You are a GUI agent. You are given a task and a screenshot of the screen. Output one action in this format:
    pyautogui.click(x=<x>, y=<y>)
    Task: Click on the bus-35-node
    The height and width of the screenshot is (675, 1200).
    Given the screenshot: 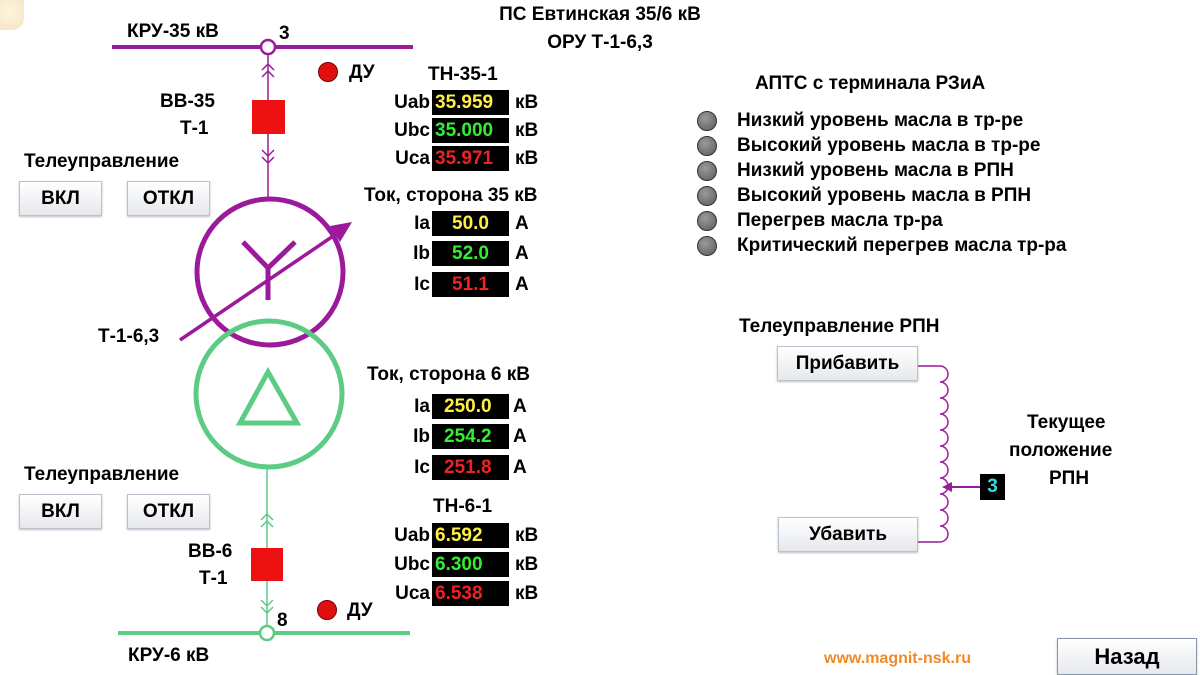 What is the action you would take?
    pyautogui.click(x=268, y=47)
    